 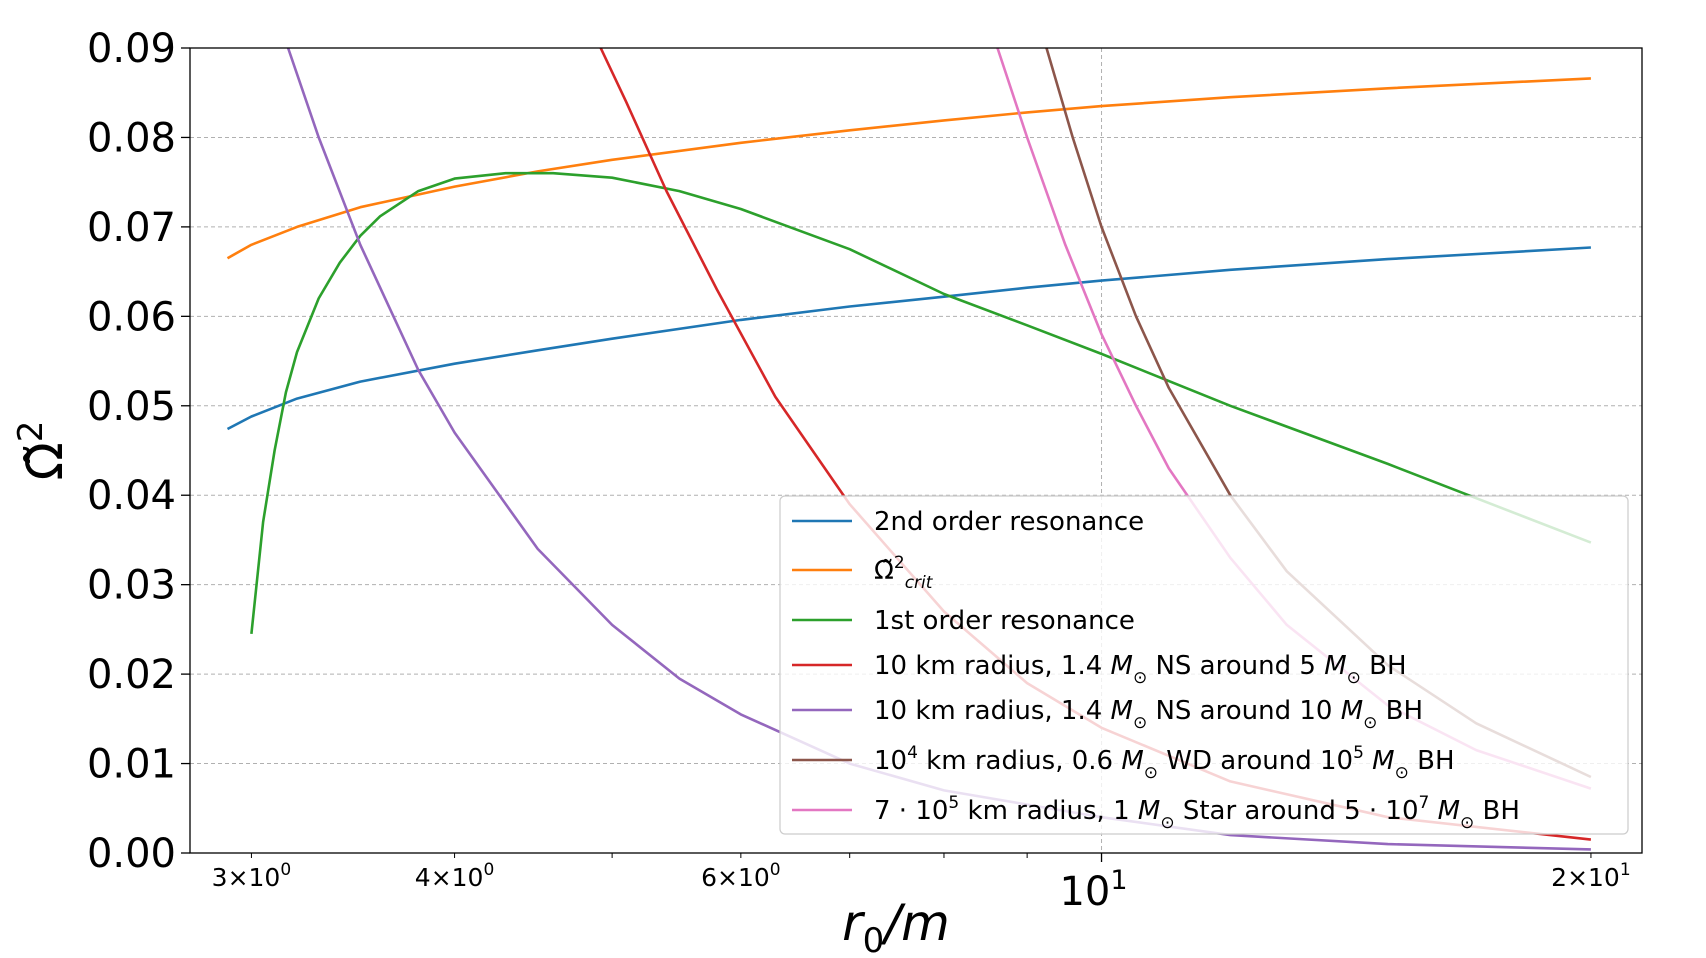 I want to click on y-tick-label: 0.05, so click(x=131, y=407).